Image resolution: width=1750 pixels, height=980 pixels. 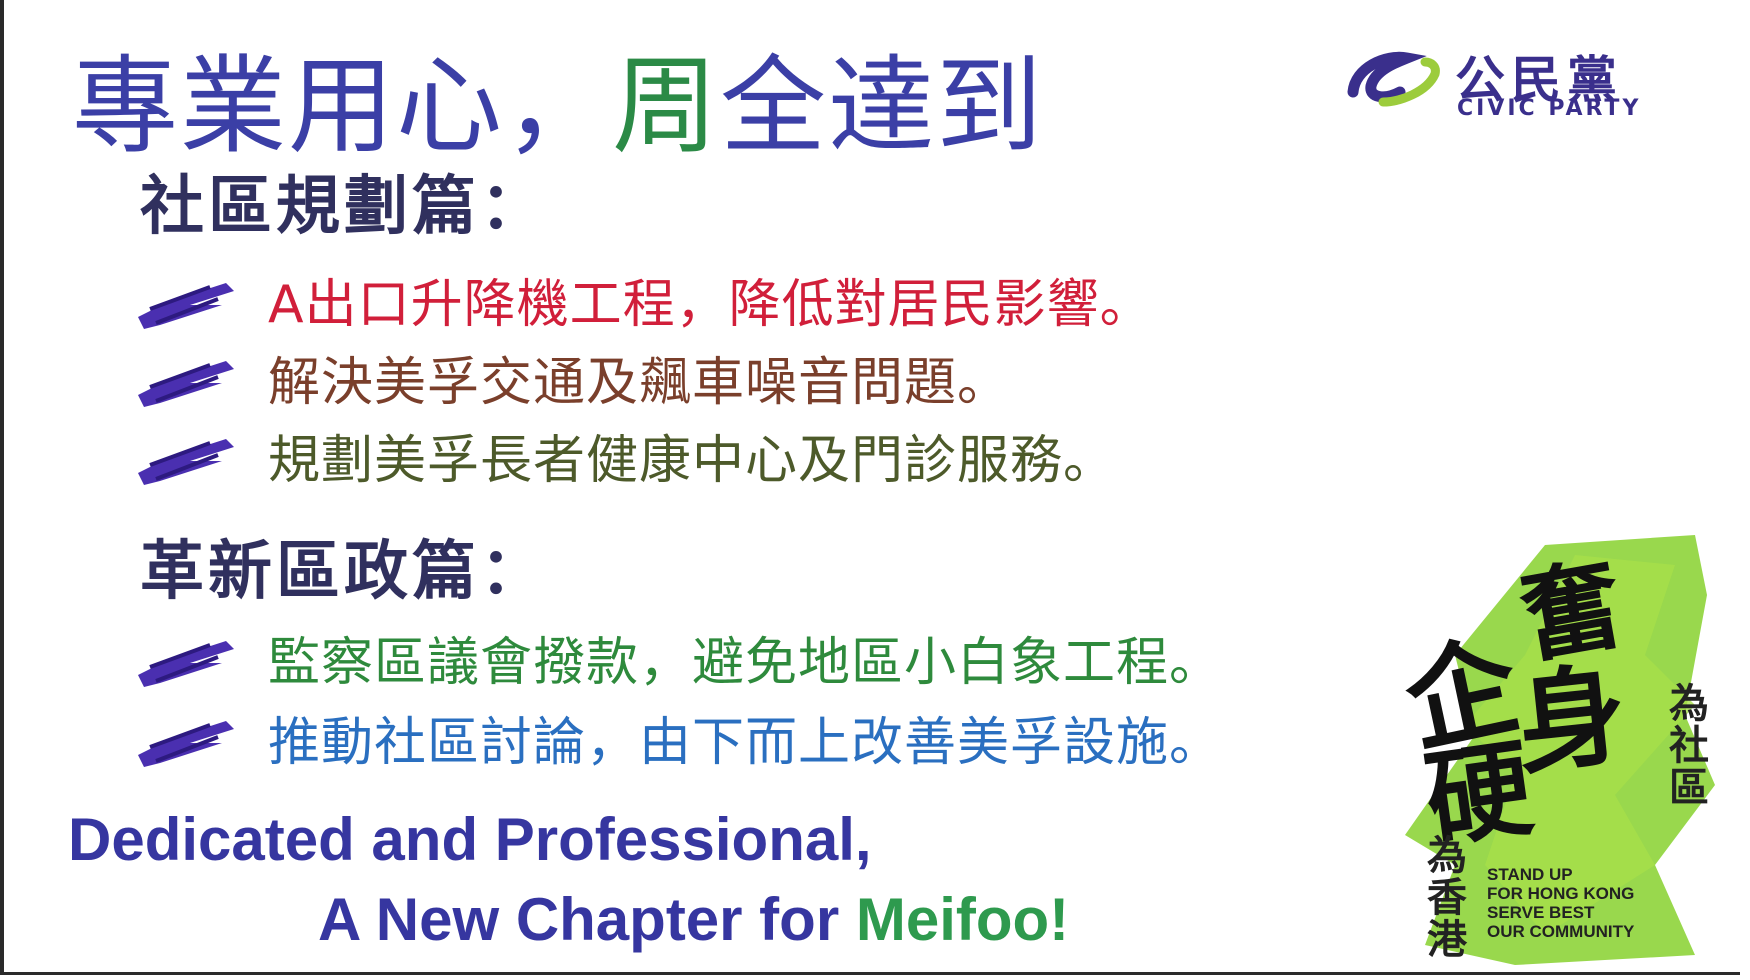 I want to click on bullet-text: 推動社區討論，由下而上改善美孚設施。, so click(x=745, y=743).